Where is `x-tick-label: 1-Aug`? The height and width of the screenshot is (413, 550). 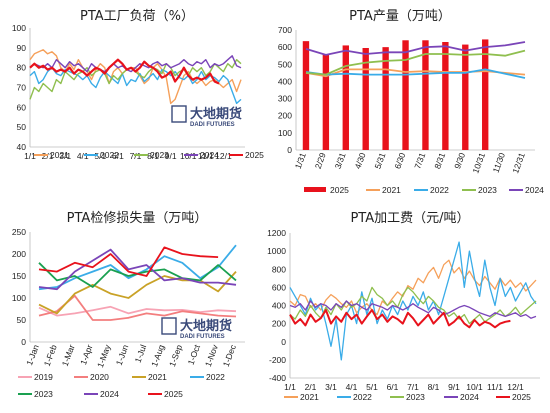 x-tick-label: 1-Aug is located at coordinates (157, 355).